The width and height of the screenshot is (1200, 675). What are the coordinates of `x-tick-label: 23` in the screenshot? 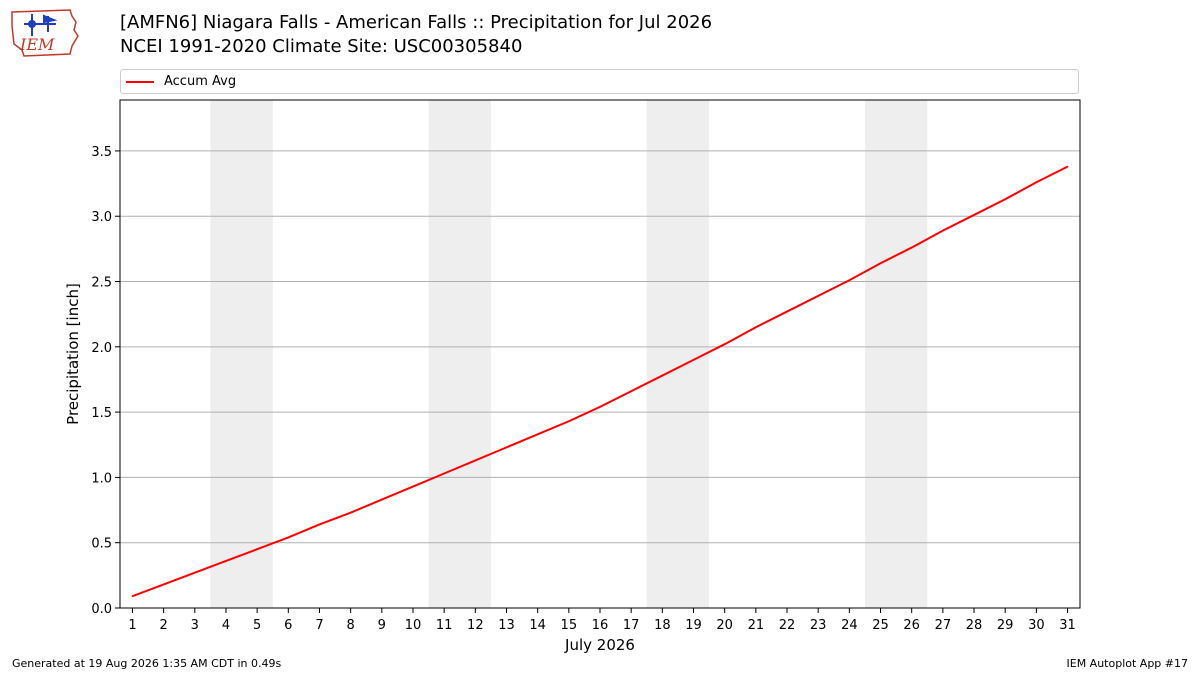 It's located at (818, 625).